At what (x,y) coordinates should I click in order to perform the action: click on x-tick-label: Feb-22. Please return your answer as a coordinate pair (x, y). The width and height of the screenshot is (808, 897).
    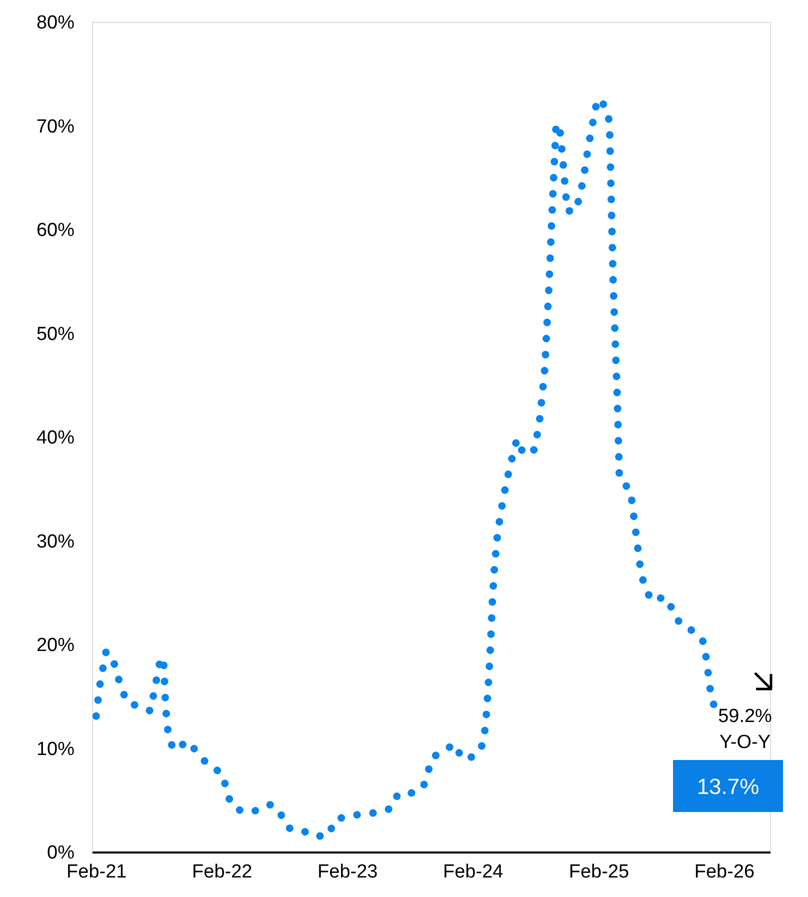
    Looking at the image, I should click on (222, 872).